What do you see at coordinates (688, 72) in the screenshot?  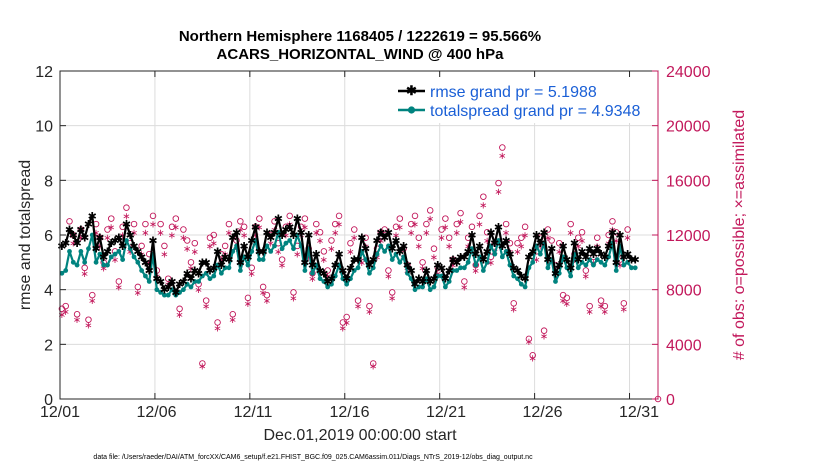 I see `y-right-tick-label: 24000` at bounding box center [688, 72].